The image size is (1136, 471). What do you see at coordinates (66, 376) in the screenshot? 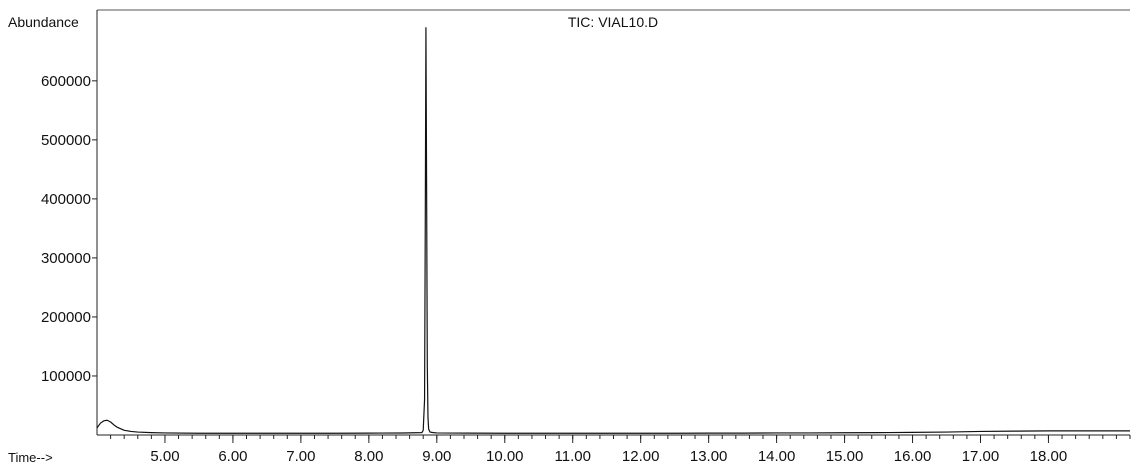
I see `y-tick-label: 100000` at bounding box center [66, 376].